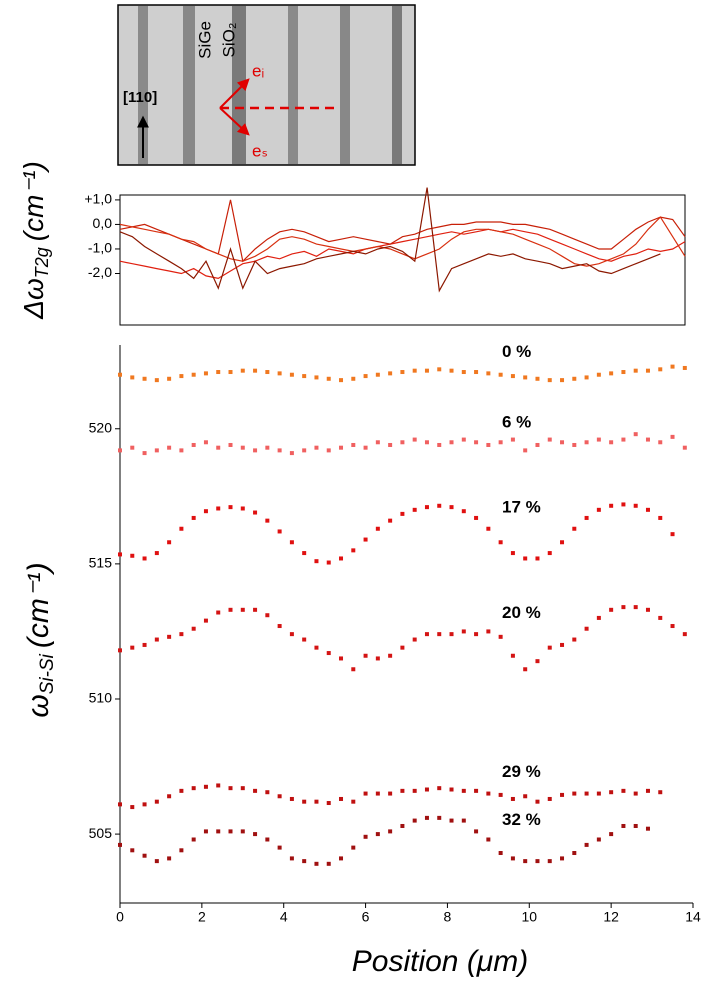 The height and width of the screenshot is (990, 702). Describe the element at coordinates (516, 351) in the screenshot. I see `series-label: 0 %` at that location.